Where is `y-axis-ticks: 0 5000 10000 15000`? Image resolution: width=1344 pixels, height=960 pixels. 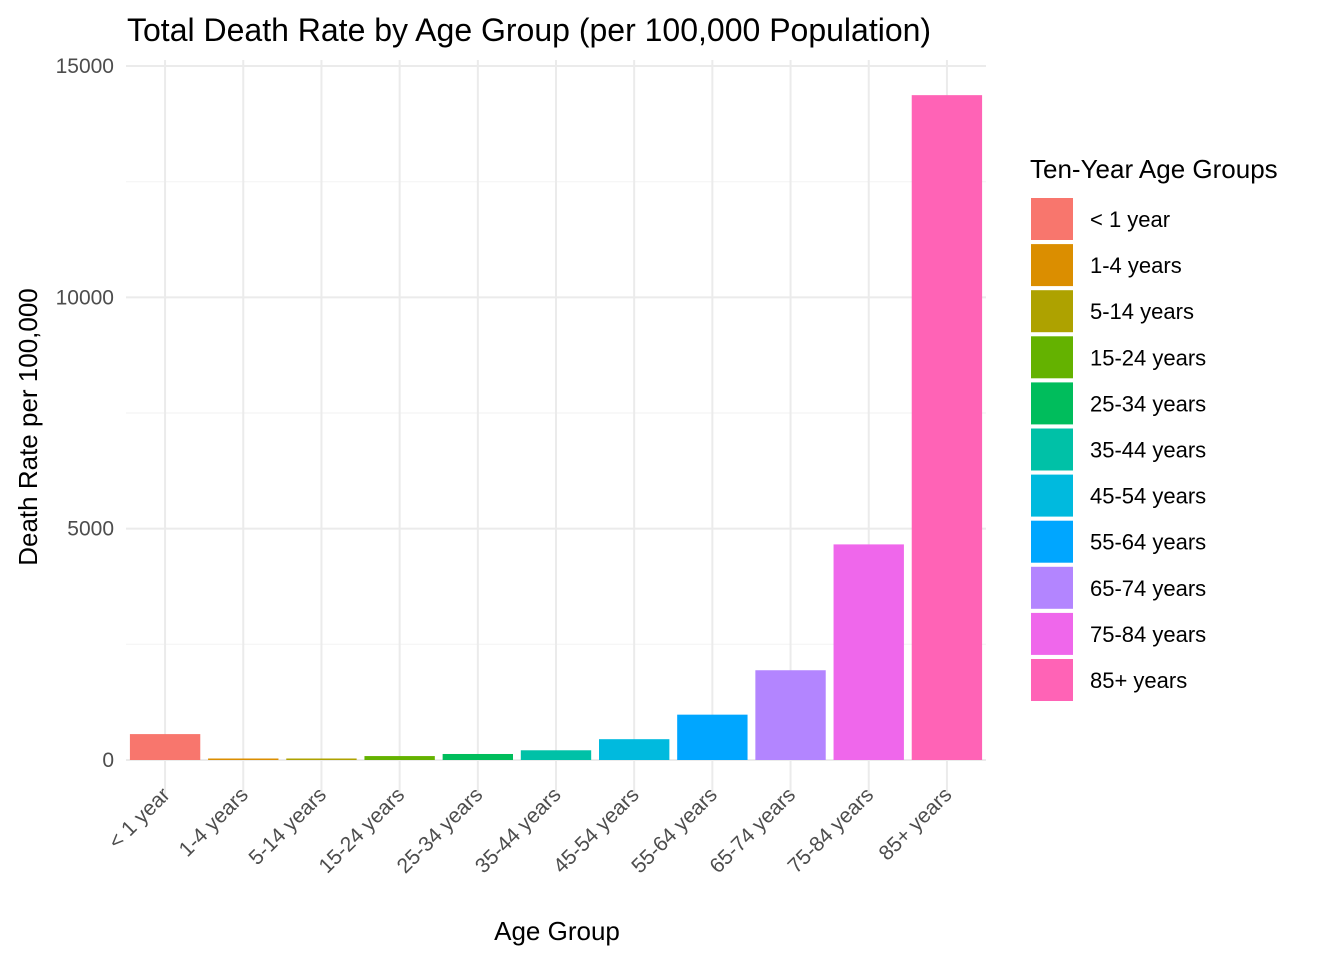 y-axis-ticks: 0 5000 10000 15000 is located at coordinates (85, 413).